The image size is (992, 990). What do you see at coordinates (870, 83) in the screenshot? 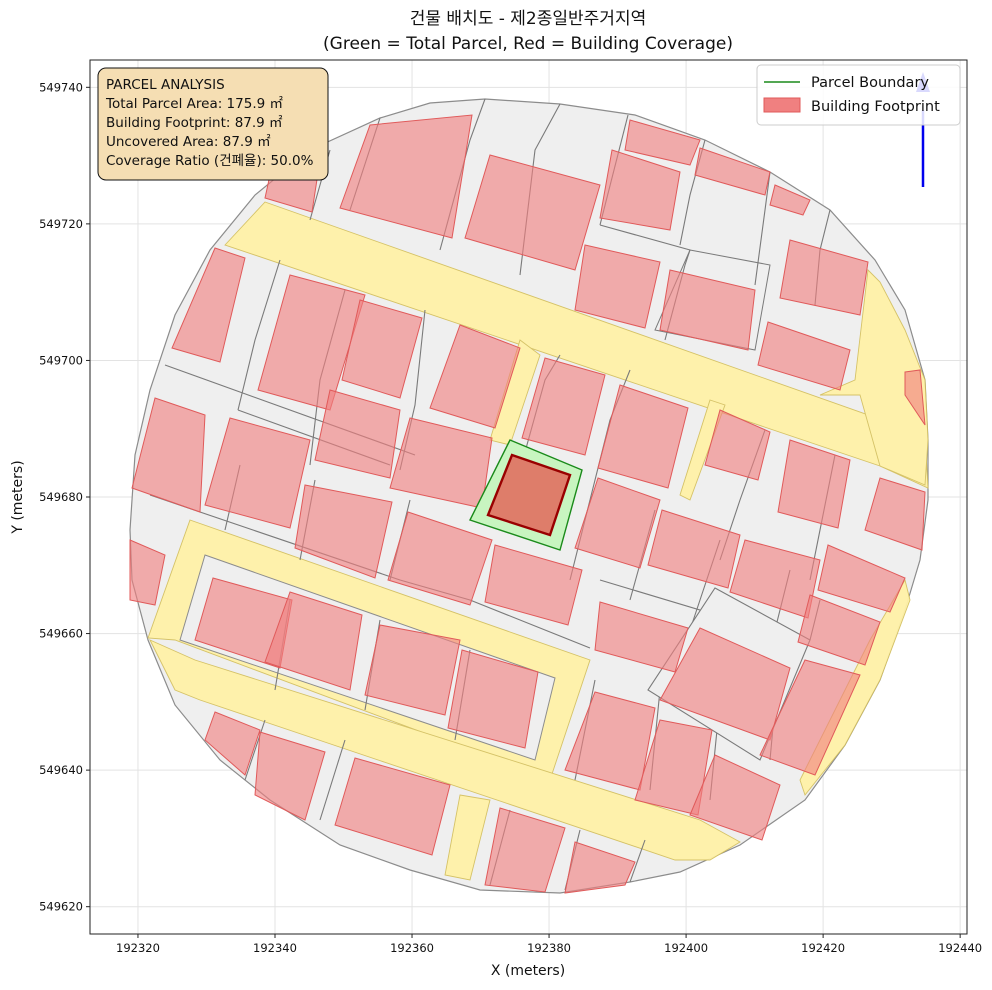
I see `legend-parcel-label: Parcel Boundary` at bounding box center [870, 83].